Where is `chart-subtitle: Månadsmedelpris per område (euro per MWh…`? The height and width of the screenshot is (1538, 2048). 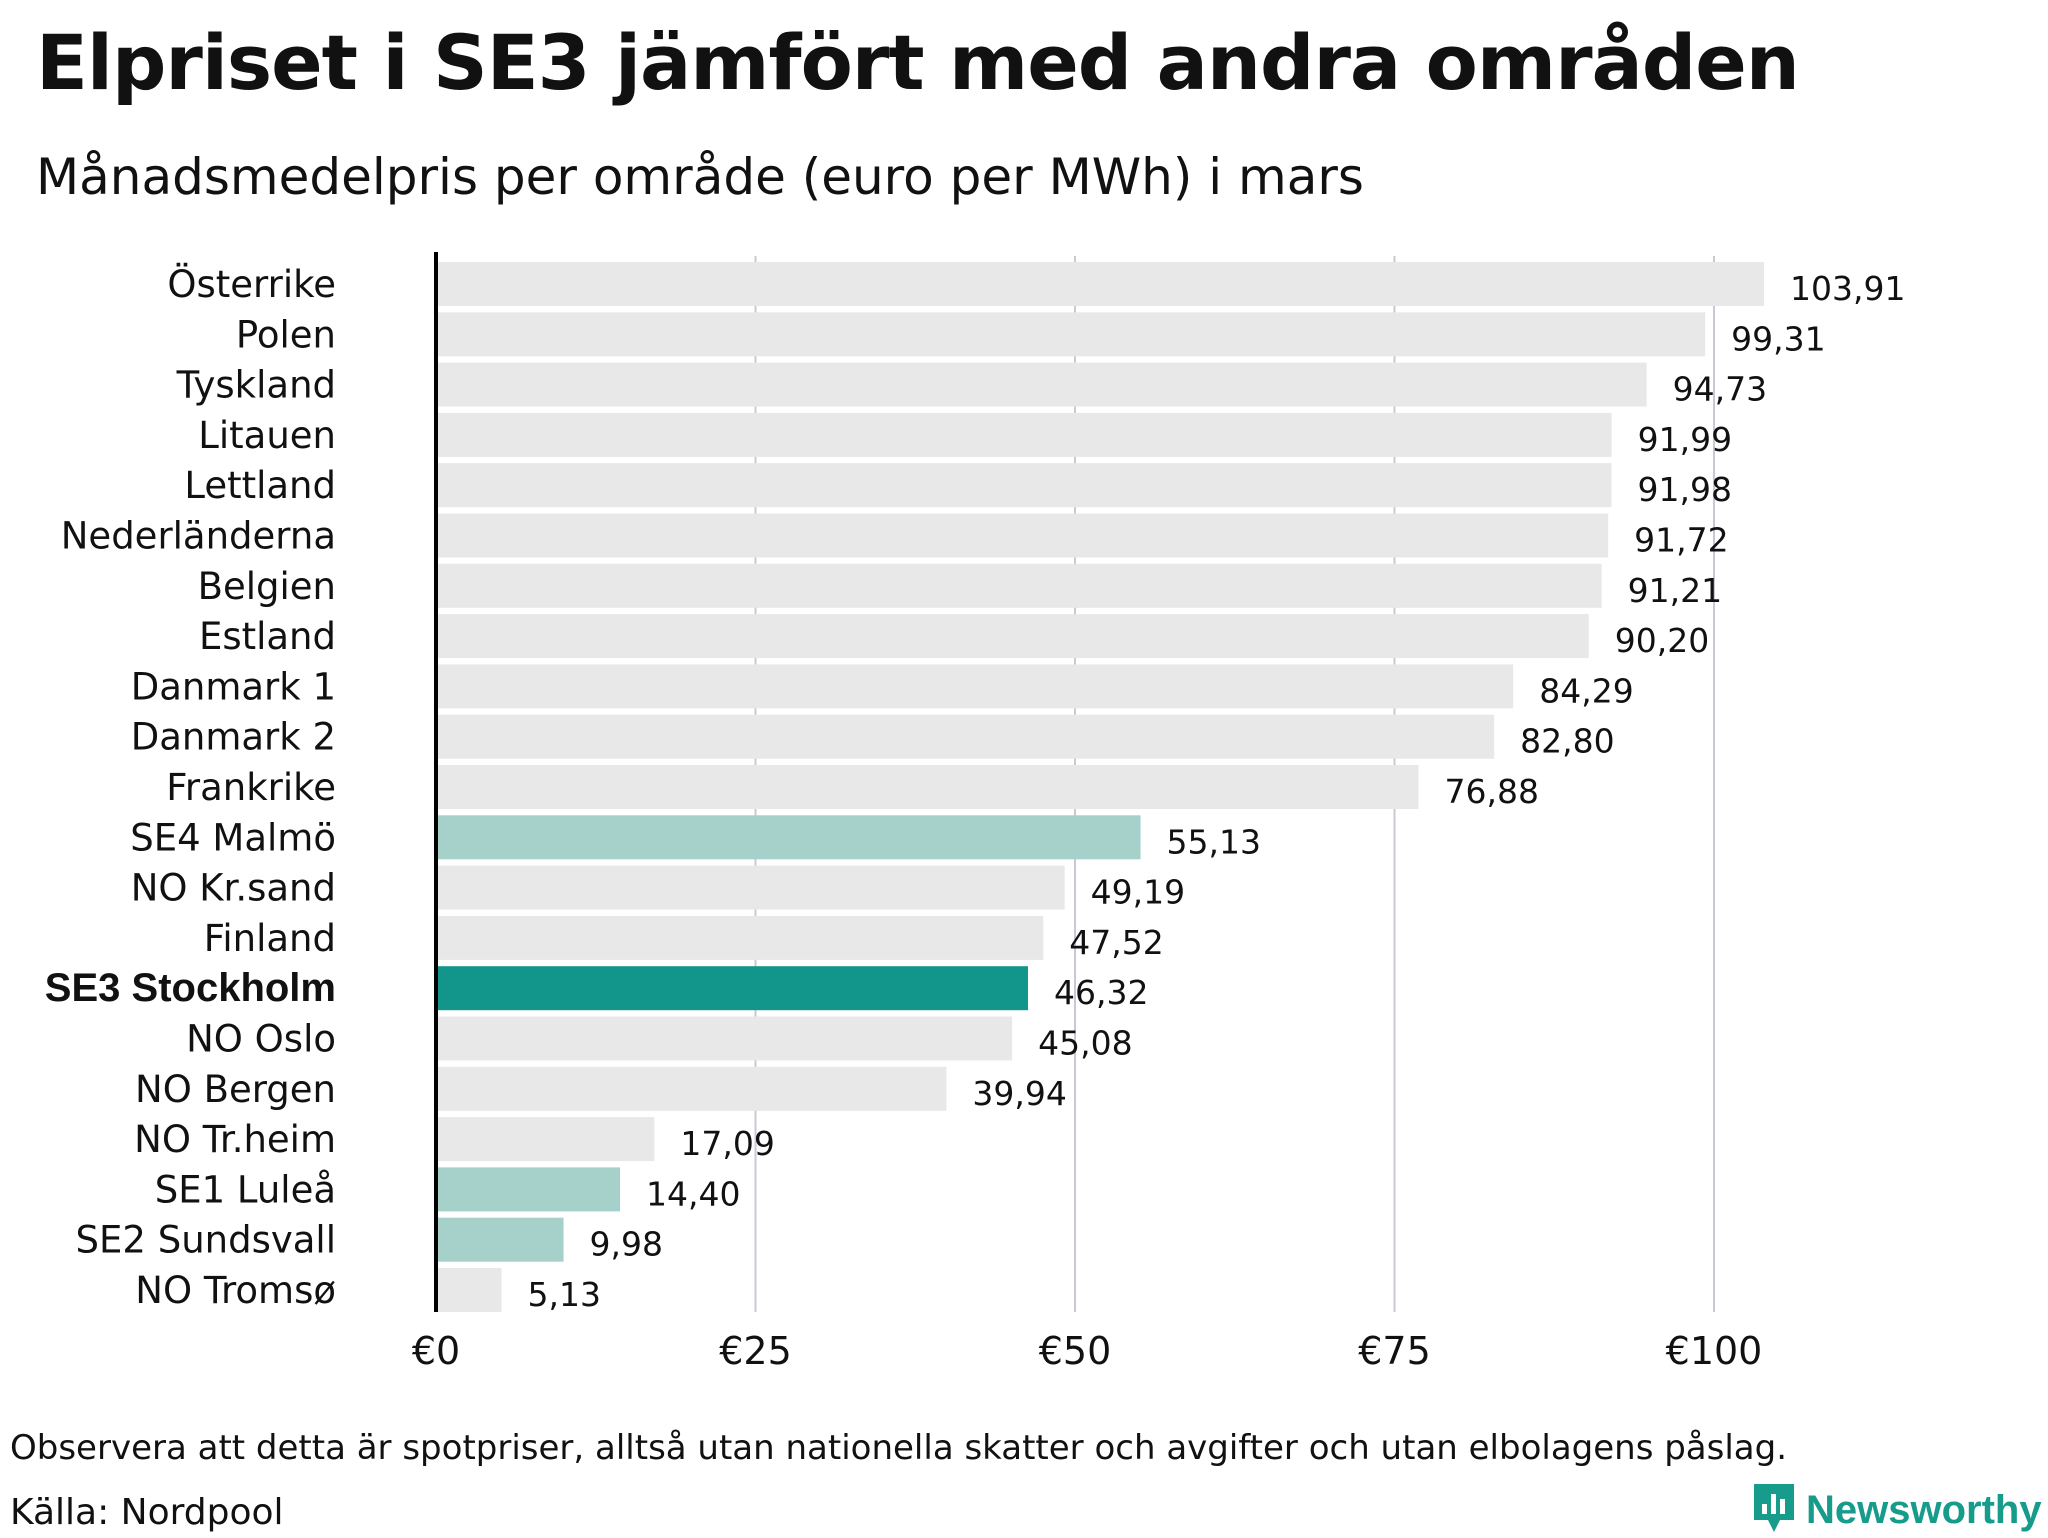
chart-subtitle: Månadsmedelpris per område (euro per MWh… is located at coordinates (700, 177).